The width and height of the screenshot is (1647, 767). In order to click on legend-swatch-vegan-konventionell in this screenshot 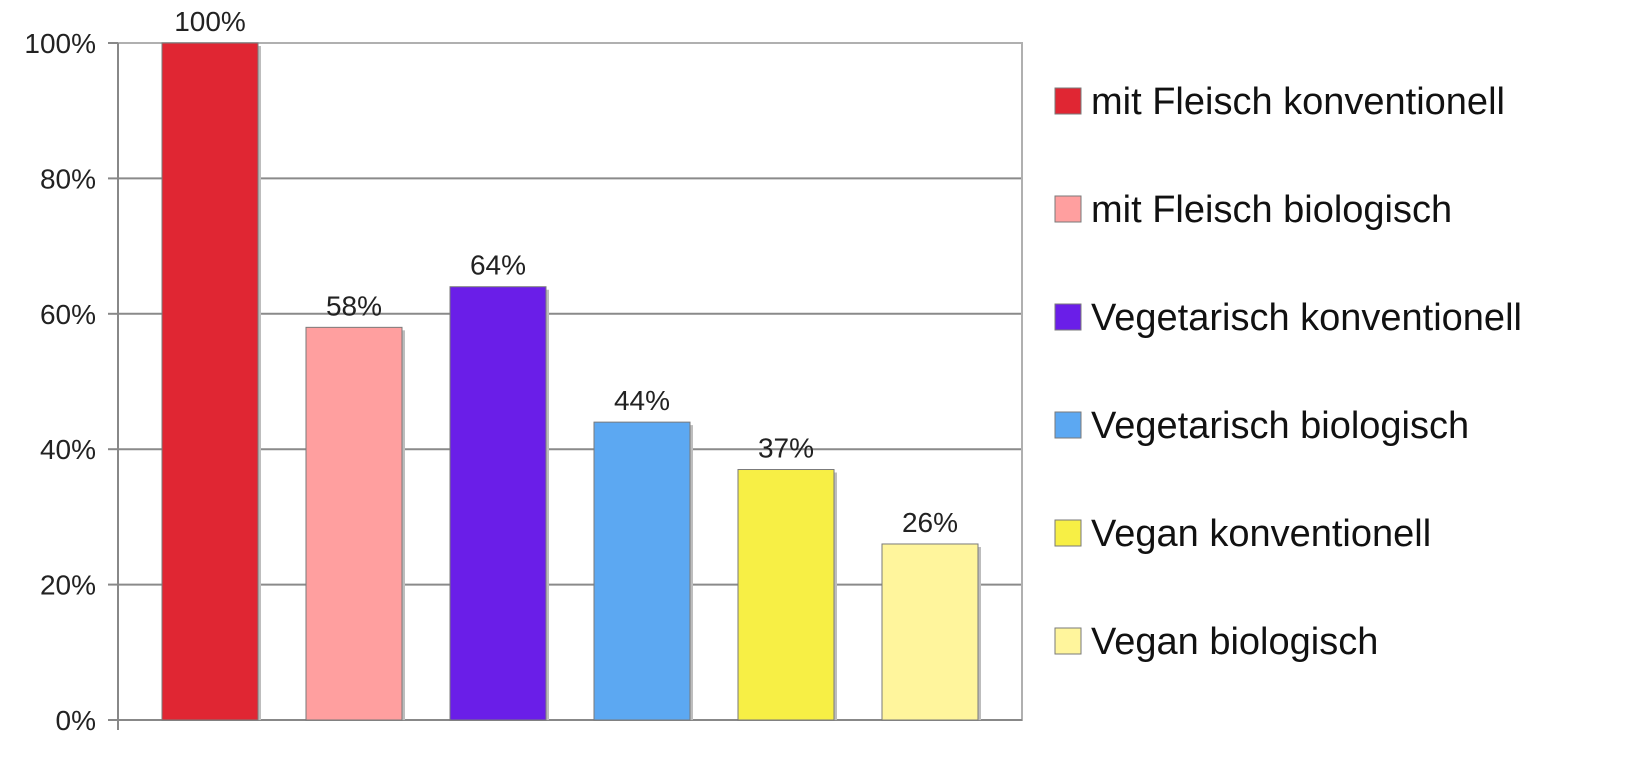, I will do `click(1068, 533)`.